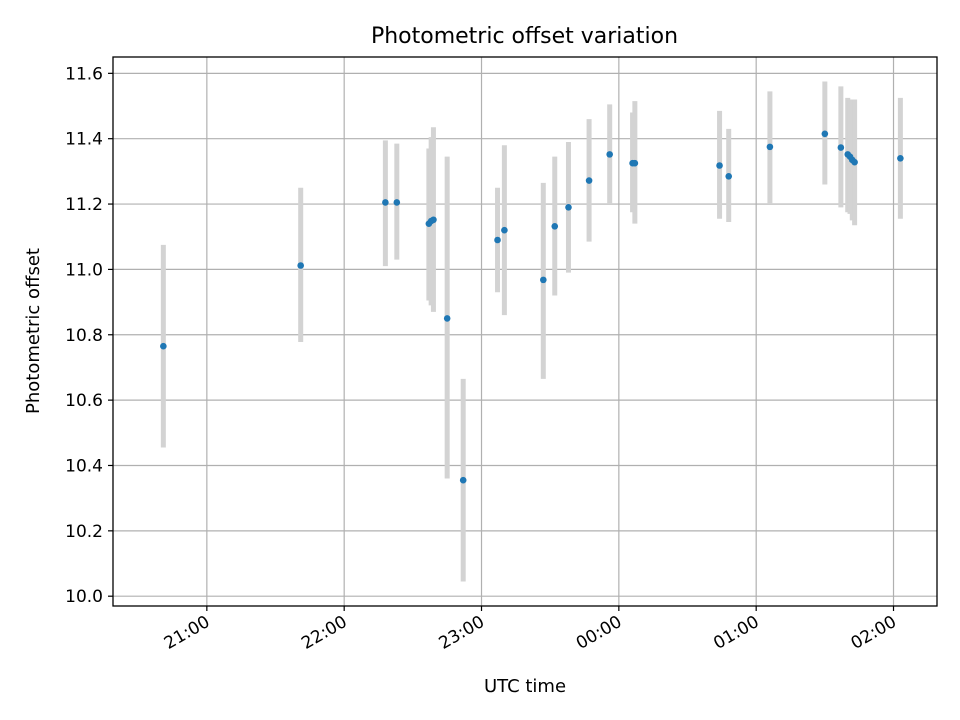  What do you see at coordinates (84, 336) in the screenshot?
I see `y-tick-label: 10.8` at bounding box center [84, 336].